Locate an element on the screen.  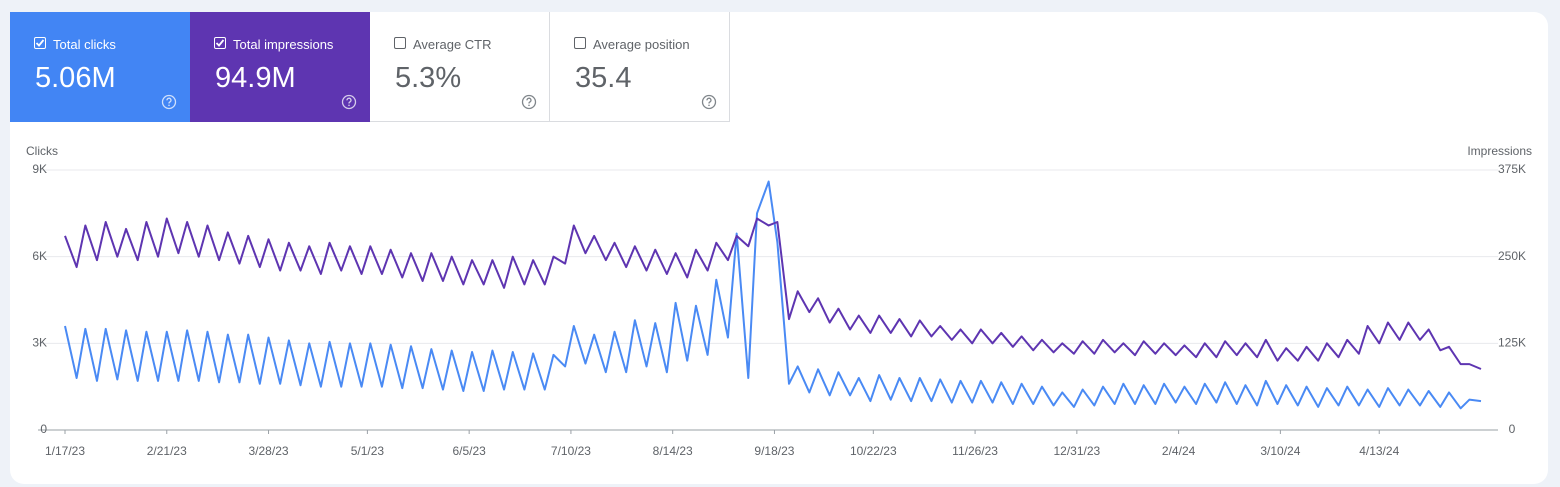
x-tick-label: 3/28/23 is located at coordinates (269, 451).